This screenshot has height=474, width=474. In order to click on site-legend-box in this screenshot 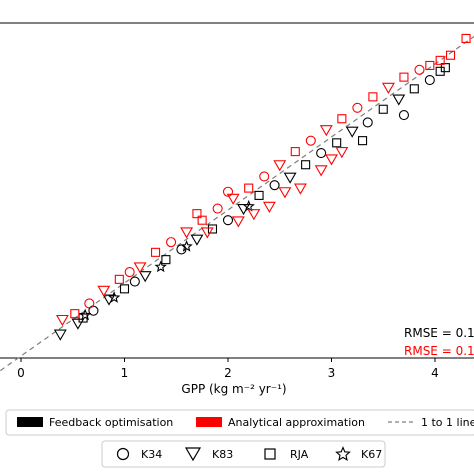, I will do `click(243, 454)`.